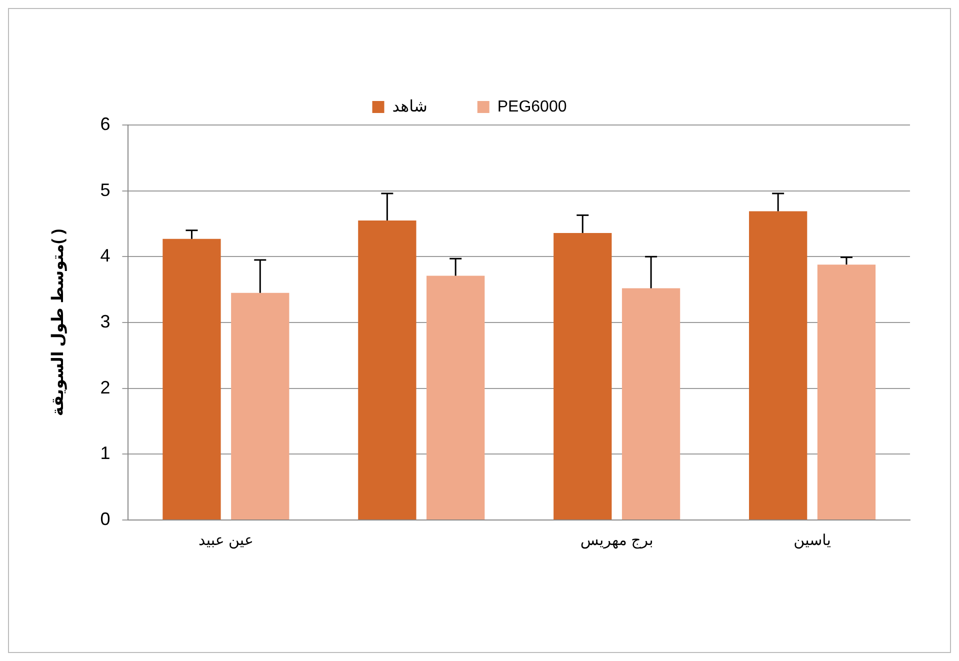 This screenshot has width=959, height=661. I want to click on y-axis-title: متوسط طول السويقة( ), so click(59, 322).